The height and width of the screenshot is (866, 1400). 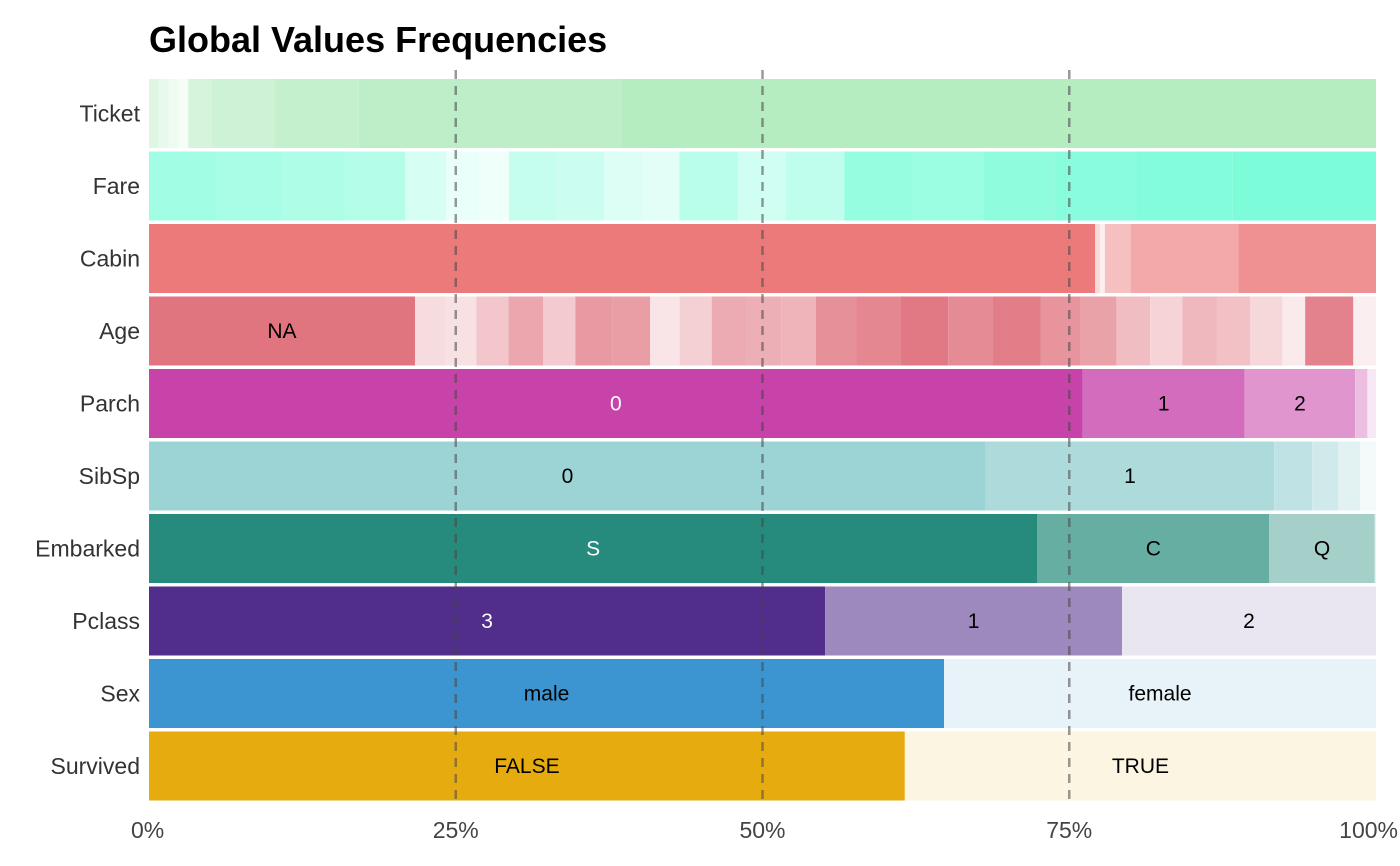 What do you see at coordinates (1249, 621) in the screenshot?
I see `segment-label: 2` at bounding box center [1249, 621].